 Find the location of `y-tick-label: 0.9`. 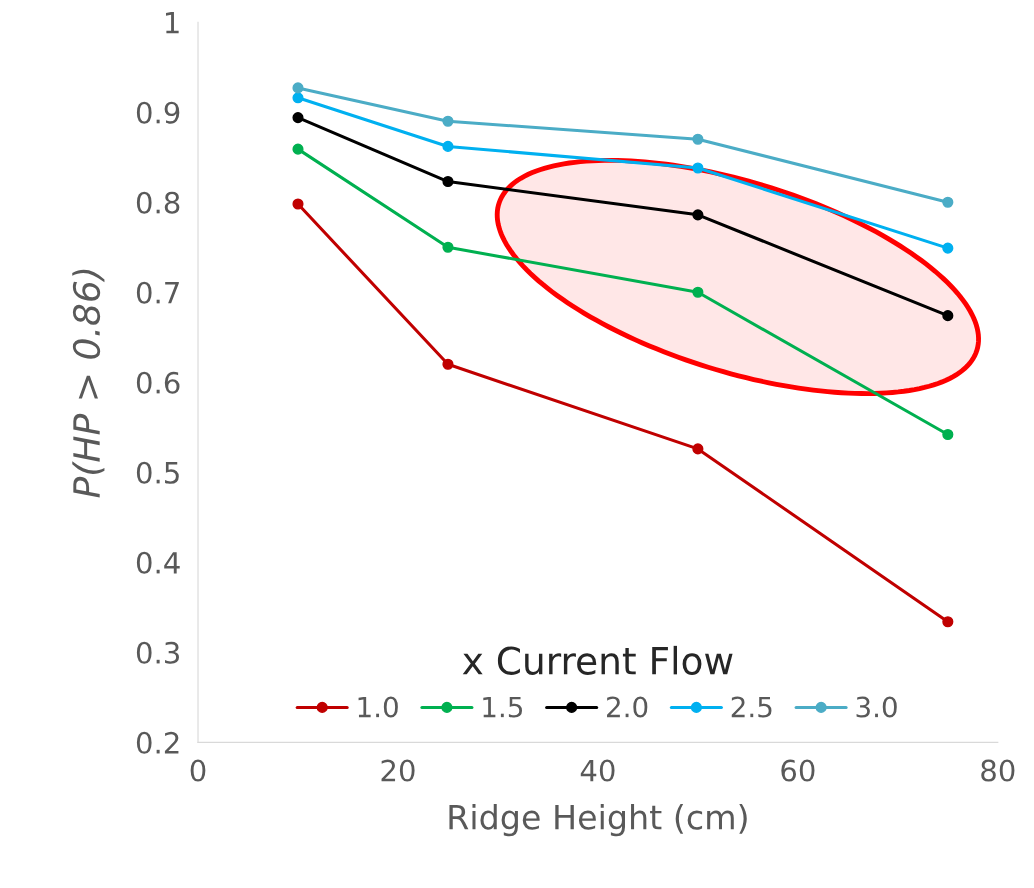

y-tick-label: 0.9 is located at coordinates (158, 112).